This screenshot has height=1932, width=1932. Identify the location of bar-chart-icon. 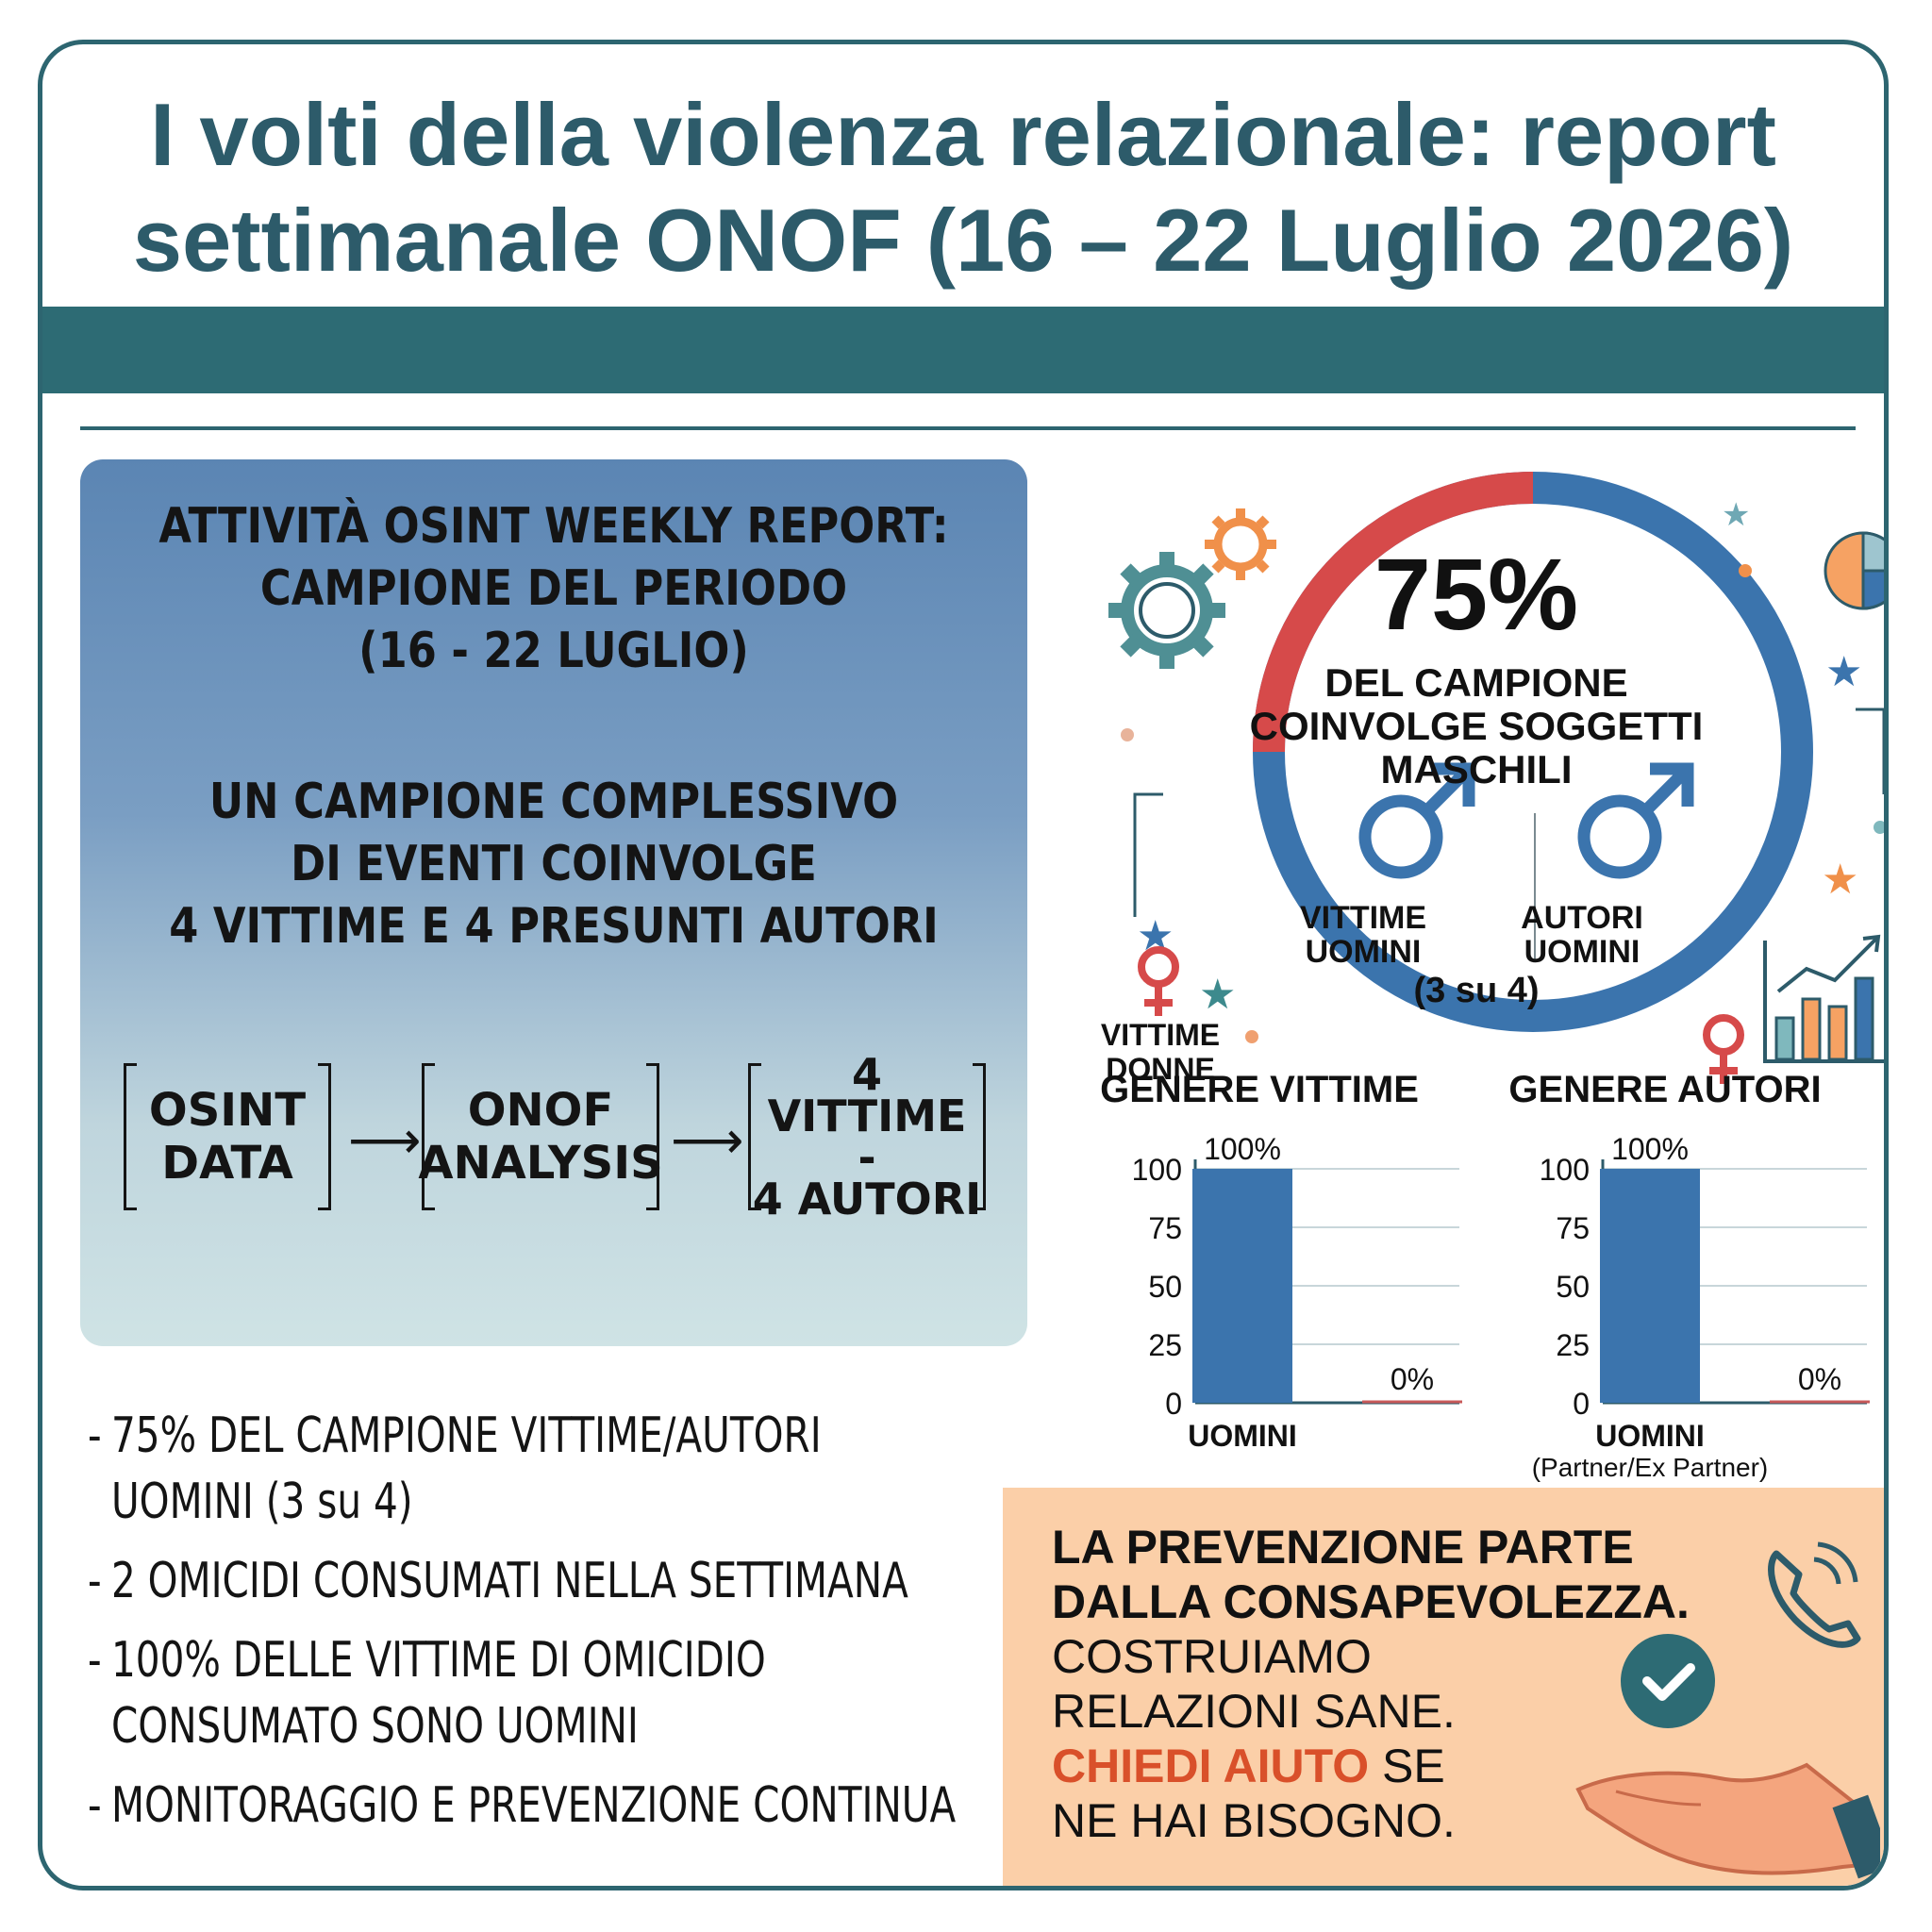
(1824, 998).